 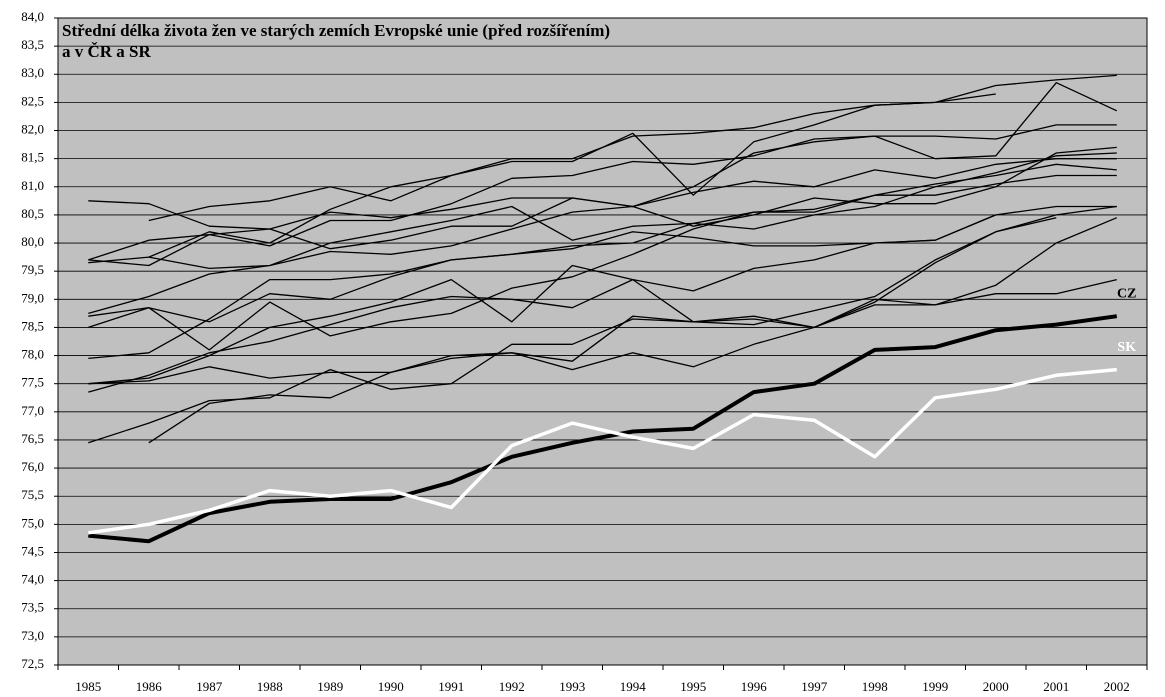 What do you see at coordinates (209, 686) in the screenshot?
I see `x-tick-label: 1987` at bounding box center [209, 686].